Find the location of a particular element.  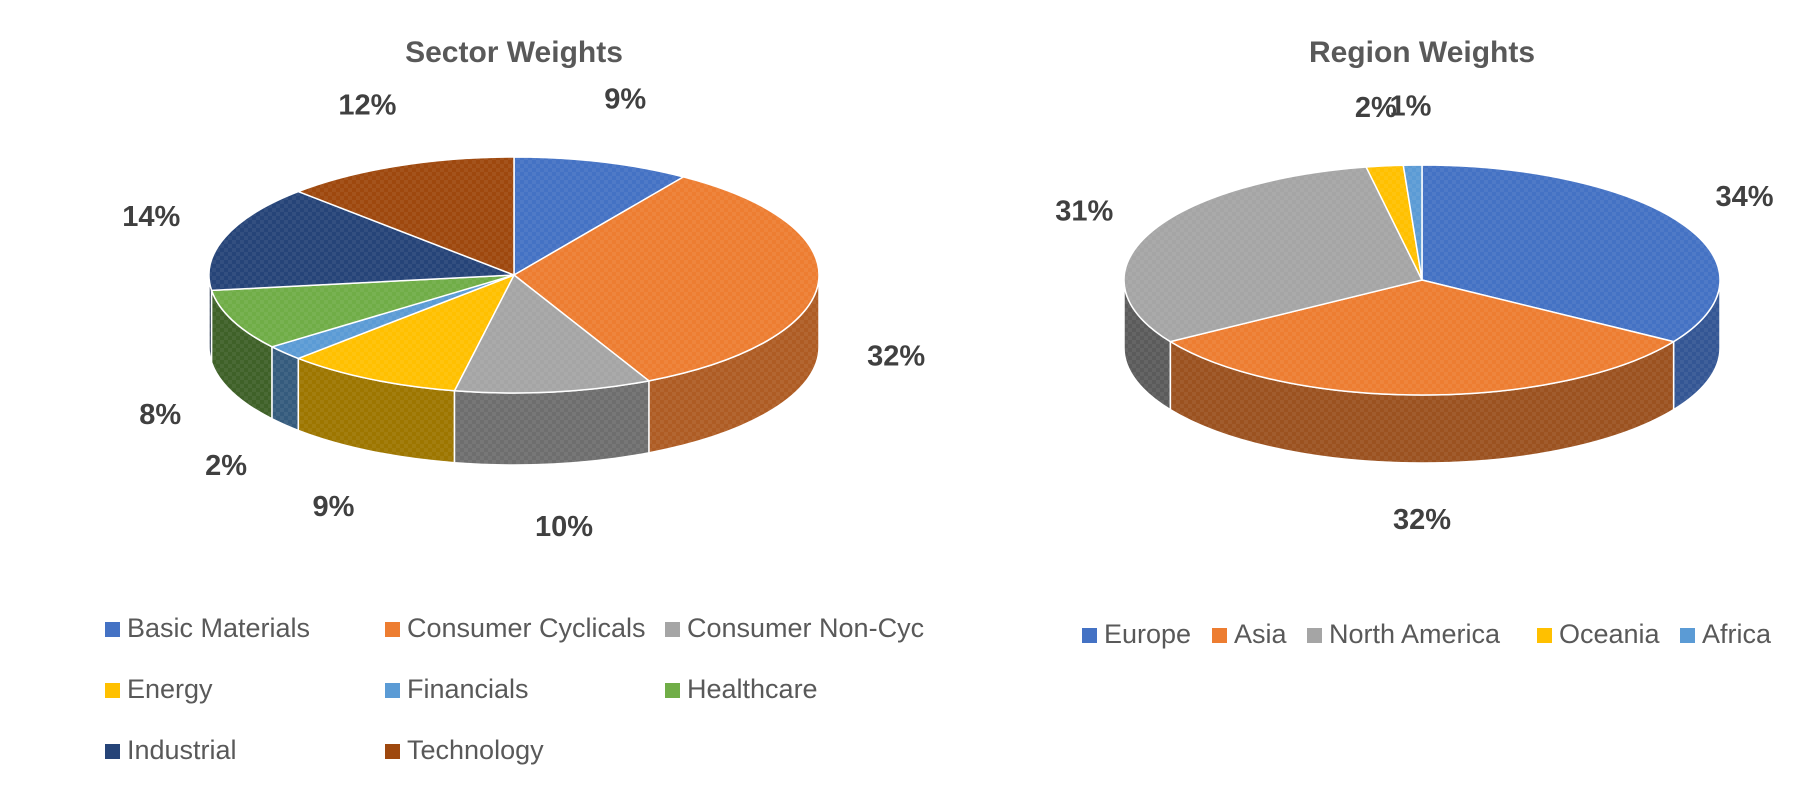

sector-pie-top is located at coordinates (514, 275).